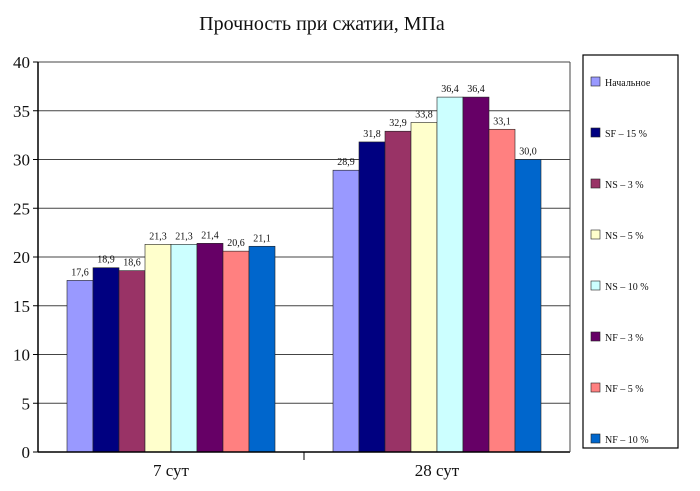 This screenshot has height=491, width=700. What do you see at coordinates (624, 389) in the screenshot?
I see `legend-label: NF – 5 %` at bounding box center [624, 389].